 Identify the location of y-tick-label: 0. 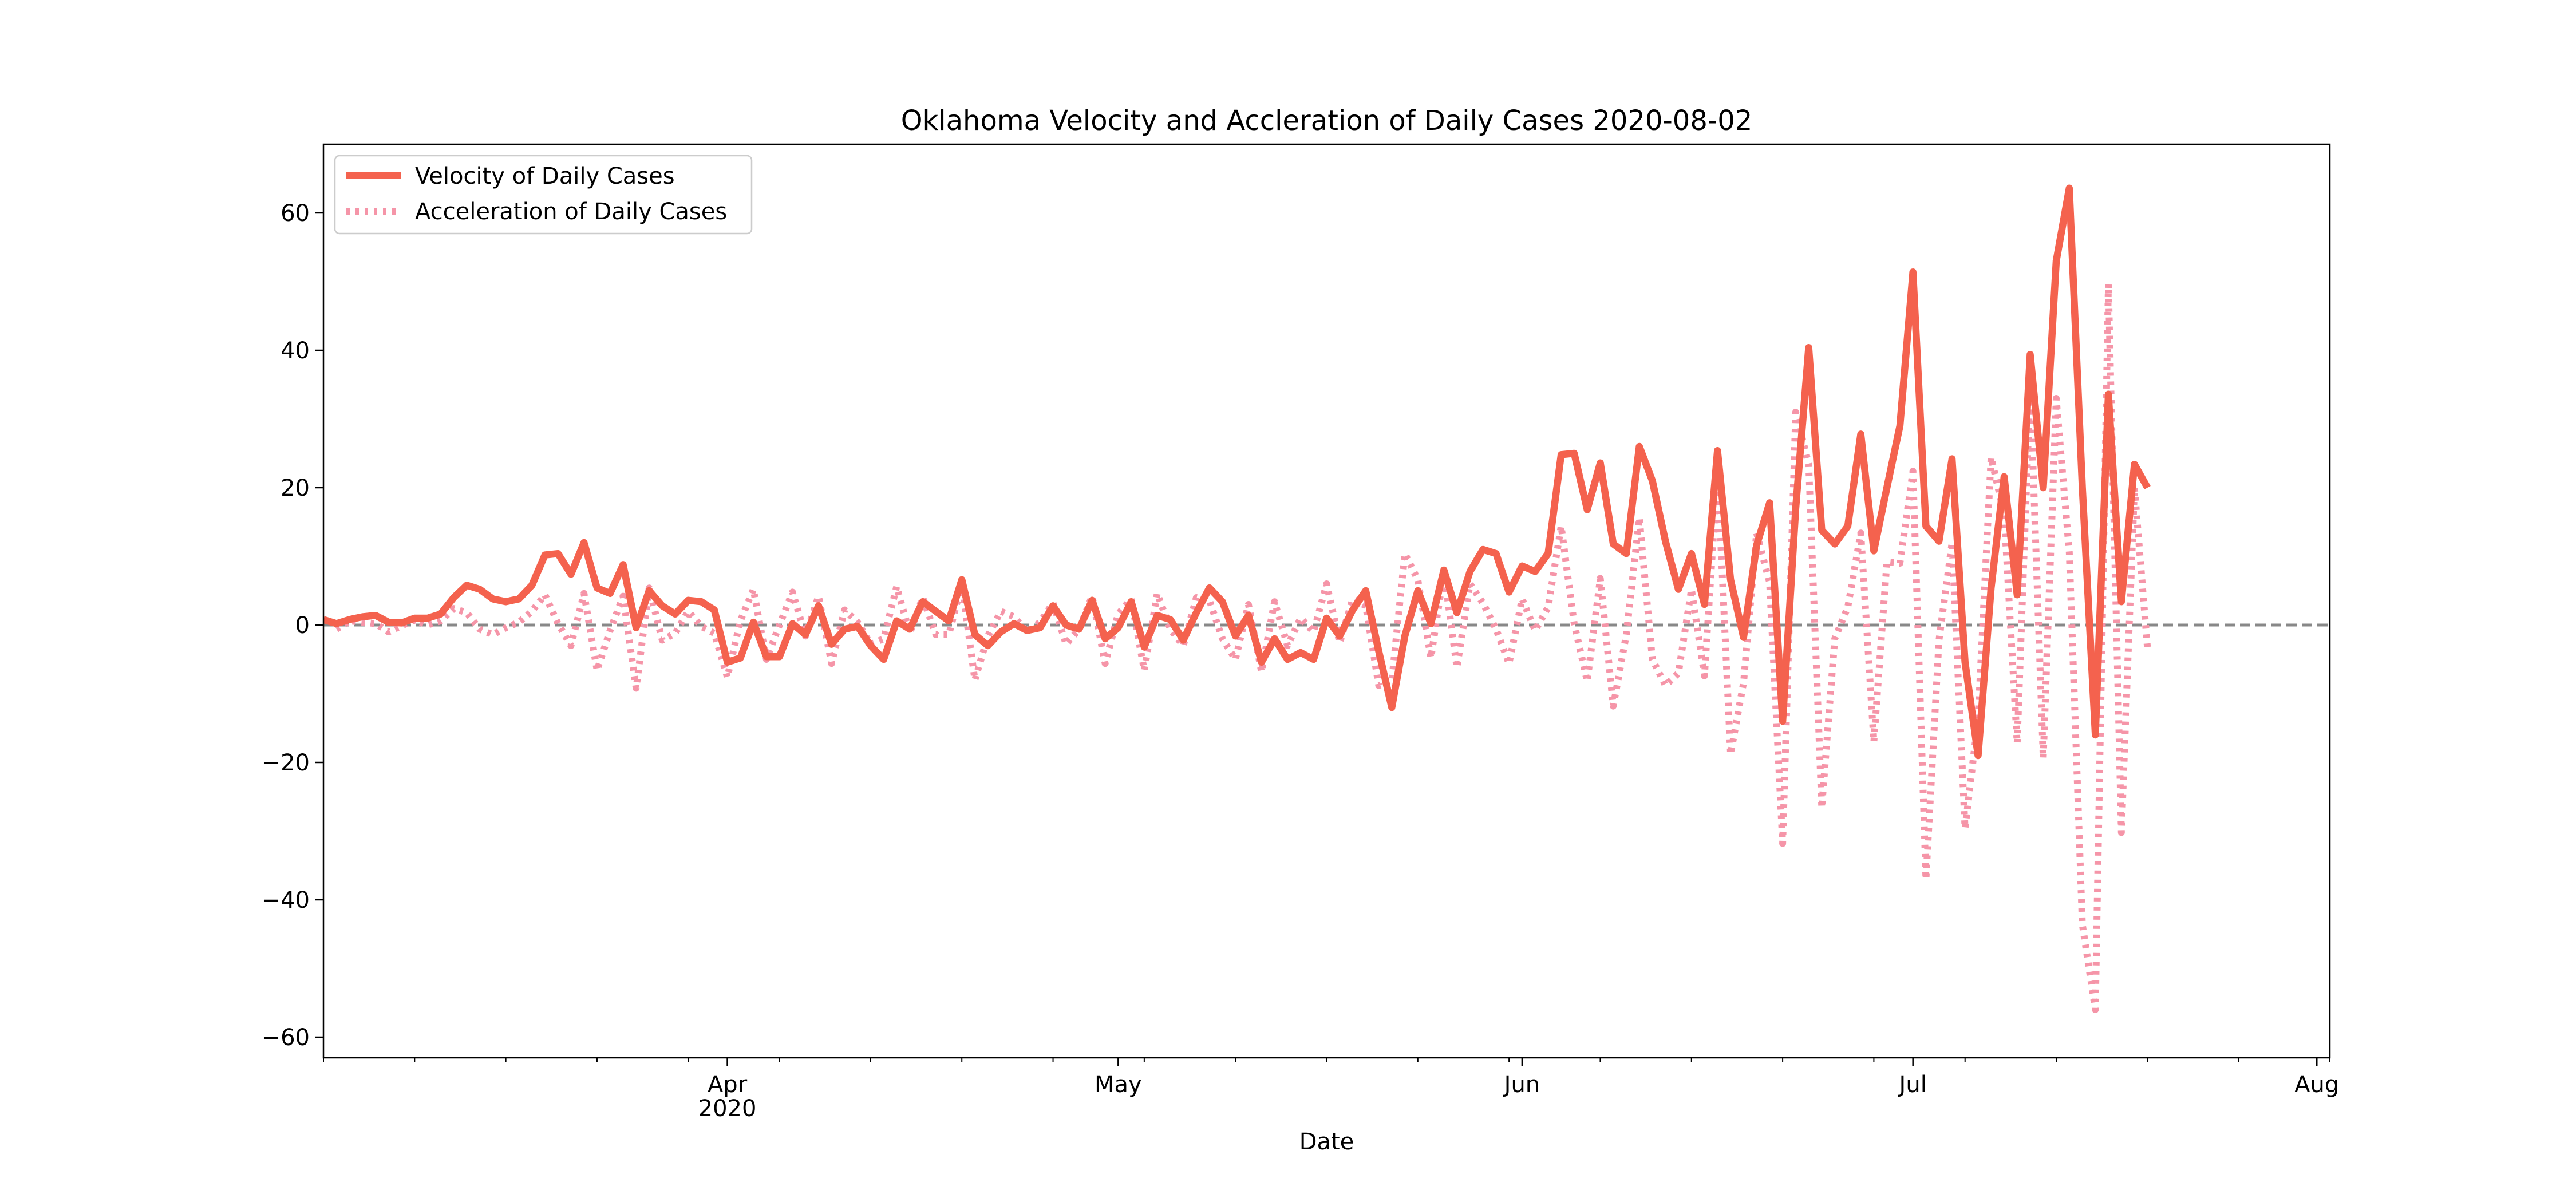
(302, 625).